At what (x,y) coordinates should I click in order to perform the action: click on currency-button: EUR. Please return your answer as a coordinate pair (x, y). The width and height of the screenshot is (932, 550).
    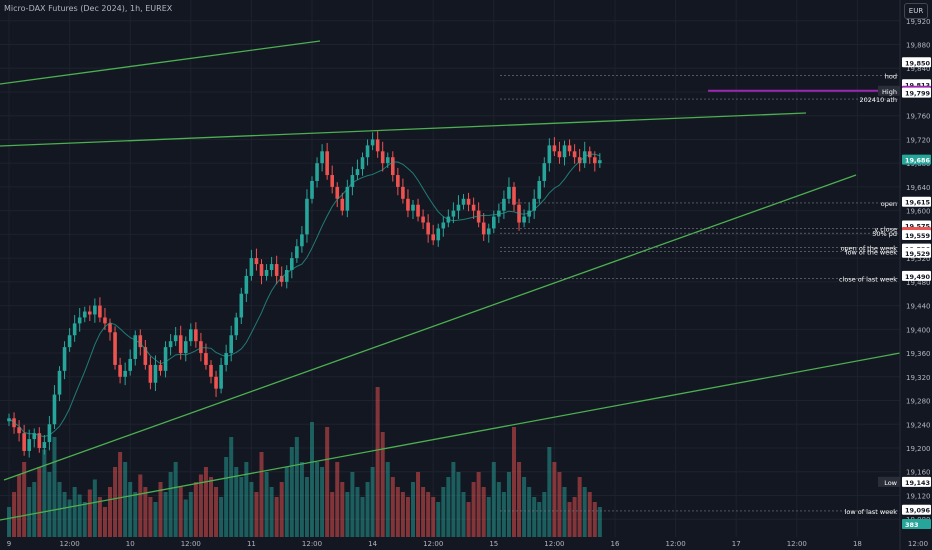
    Looking at the image, I should click on (916, 11).